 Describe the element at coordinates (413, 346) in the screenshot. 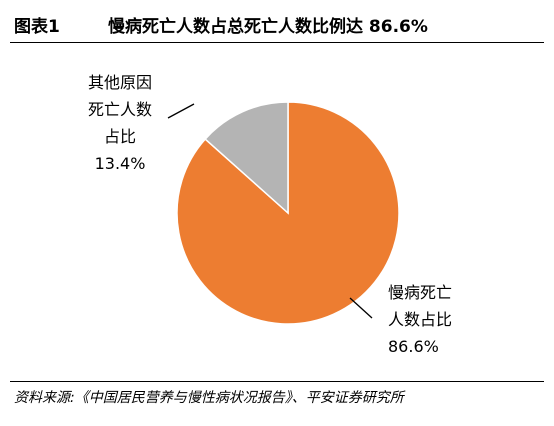

I see `slice-value-label: 86.6%` at that location.